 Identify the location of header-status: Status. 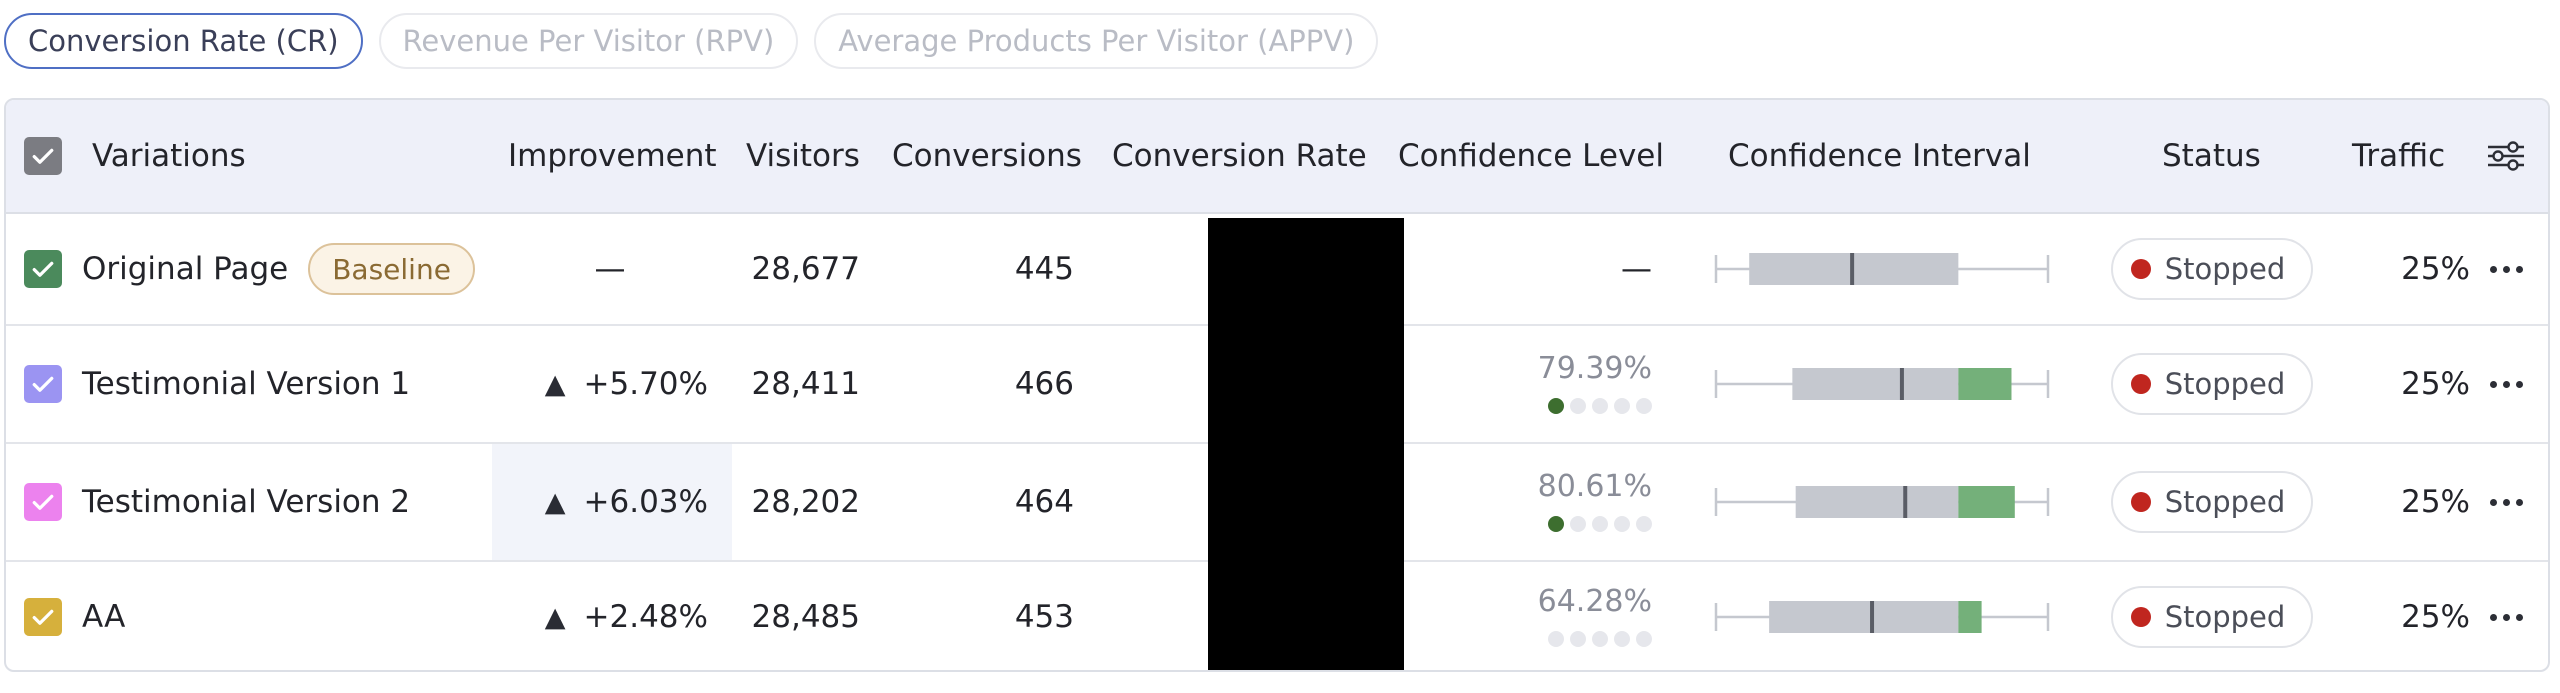
(2211, 156).